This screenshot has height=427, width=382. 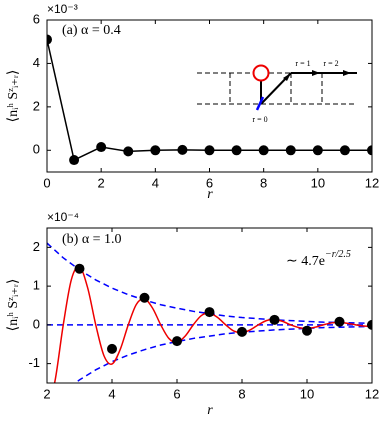 What do you see at coordinates (261, 73) in the screenshot?
I see `inset-hole` at bounding box center [261, 73].